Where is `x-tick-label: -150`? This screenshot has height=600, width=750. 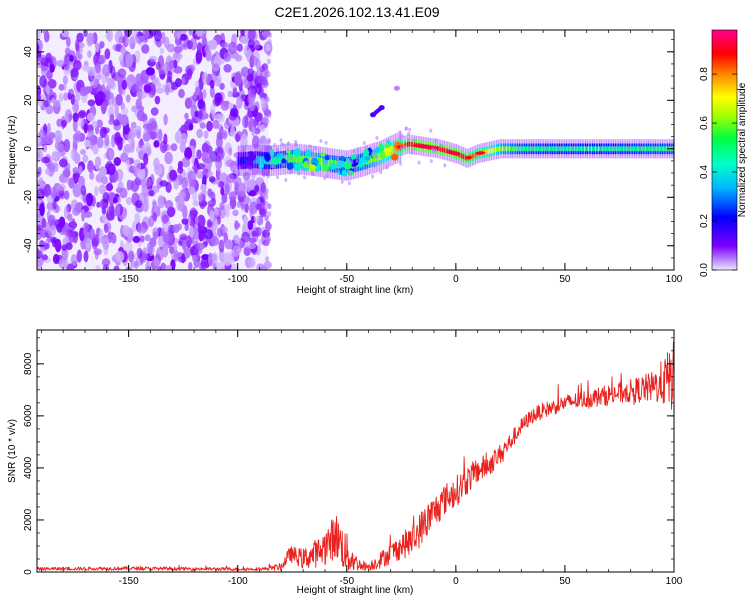 x-tick-label: -150 is located at coordinates (129, 581).